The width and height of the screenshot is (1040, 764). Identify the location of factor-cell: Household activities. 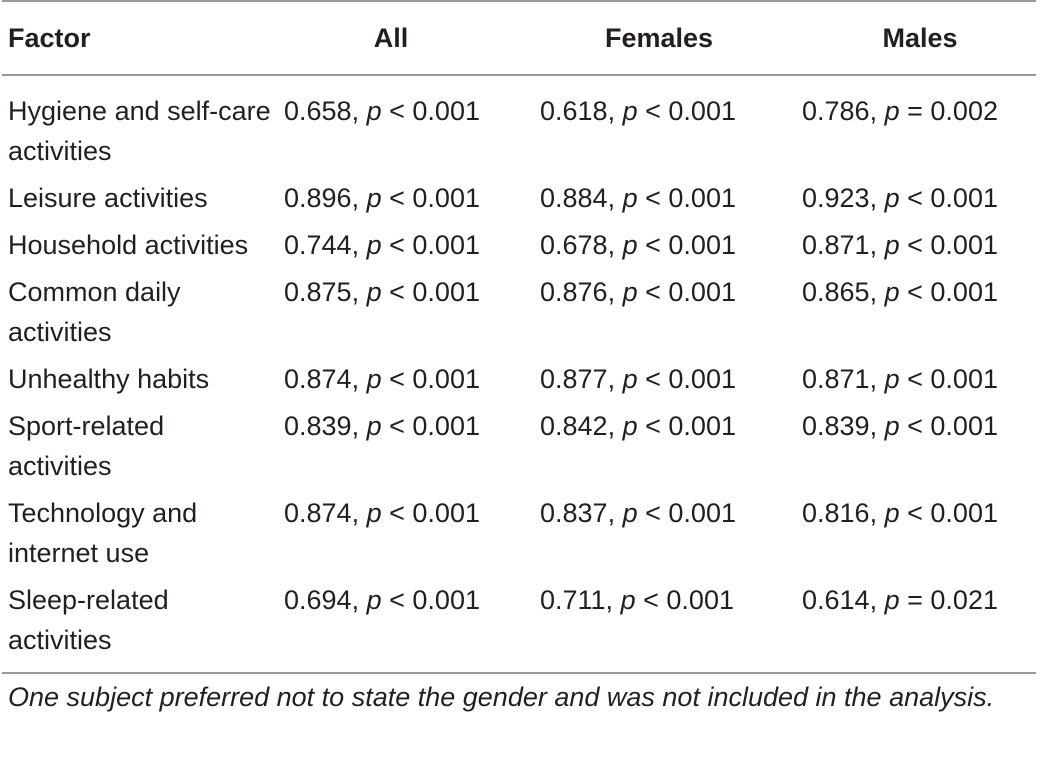
(128, 245).